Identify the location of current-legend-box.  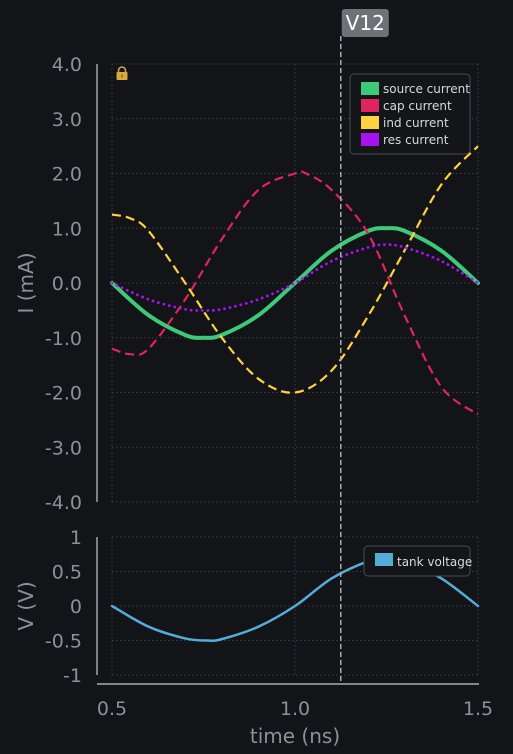
(410, 114).